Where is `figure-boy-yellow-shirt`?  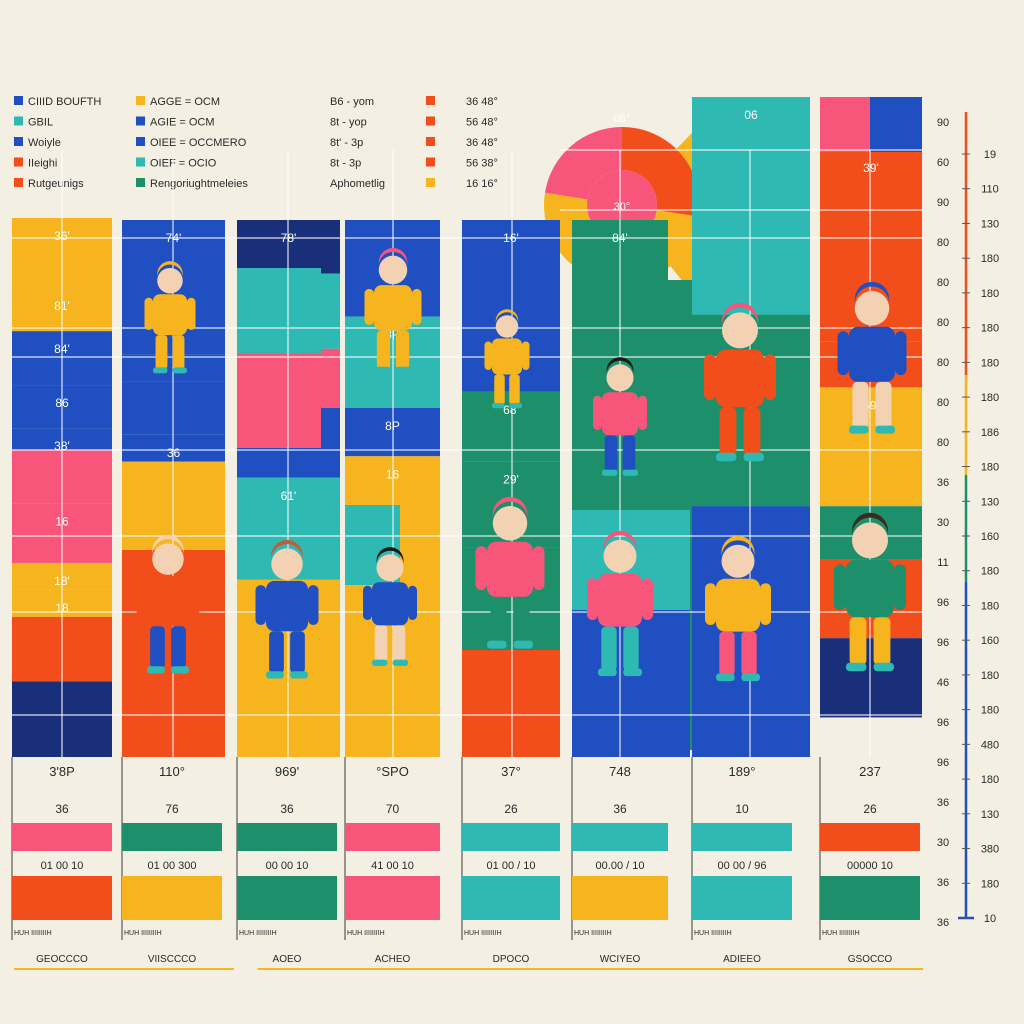 figure-boy-yellow-shirt is located at coordinates (738, 608).